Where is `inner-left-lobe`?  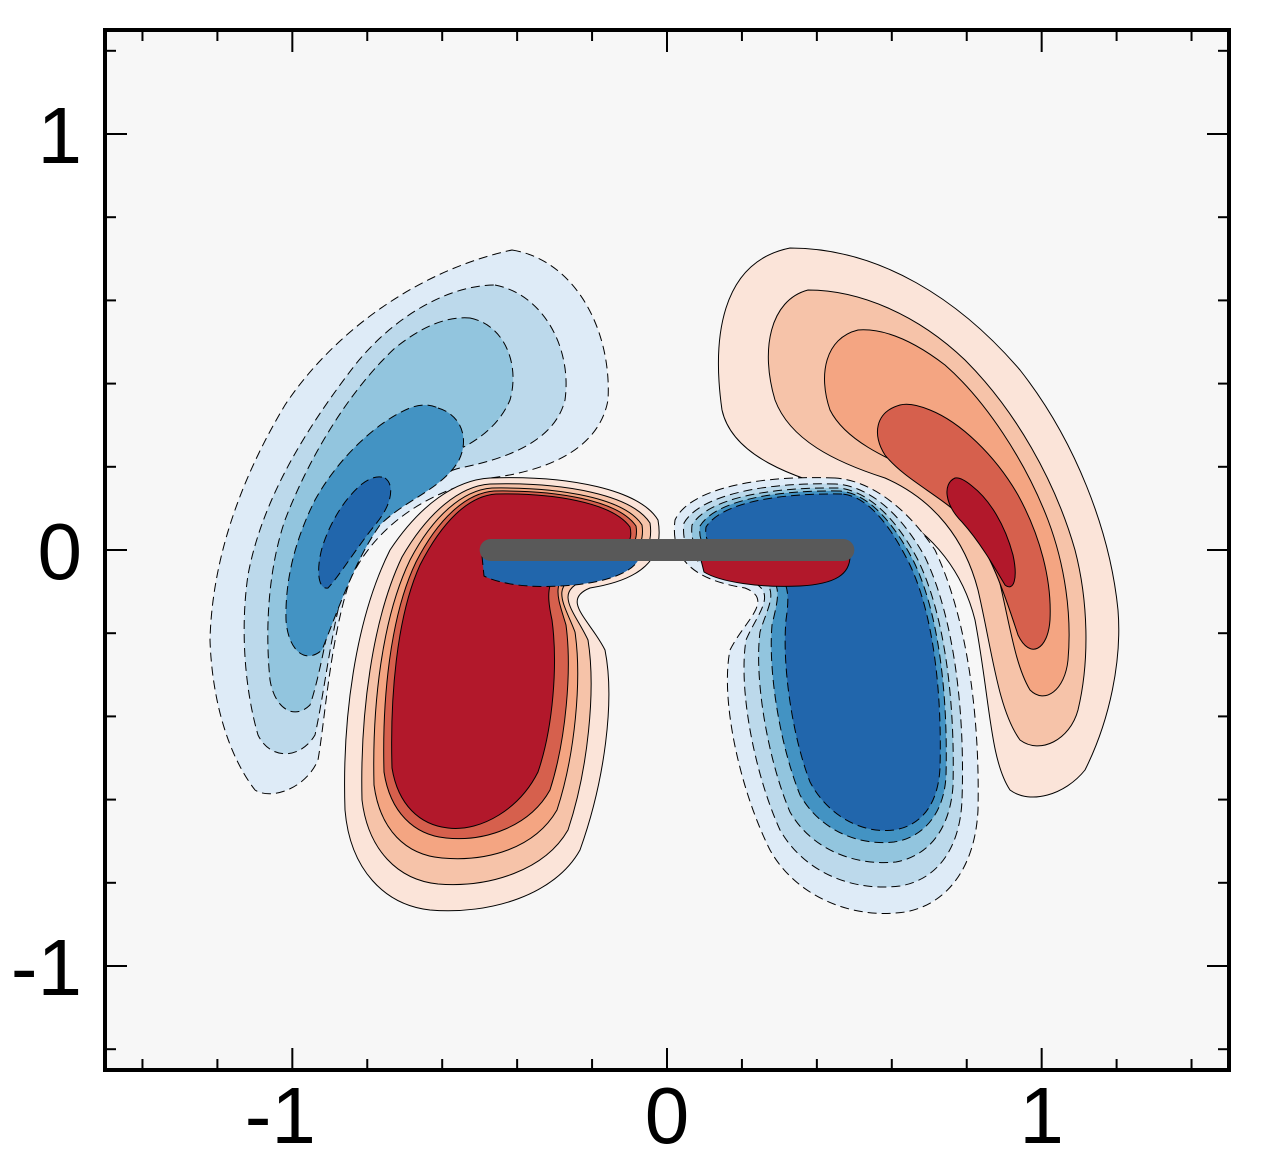 inner-left-lobe is located at coordinates (502, 694).